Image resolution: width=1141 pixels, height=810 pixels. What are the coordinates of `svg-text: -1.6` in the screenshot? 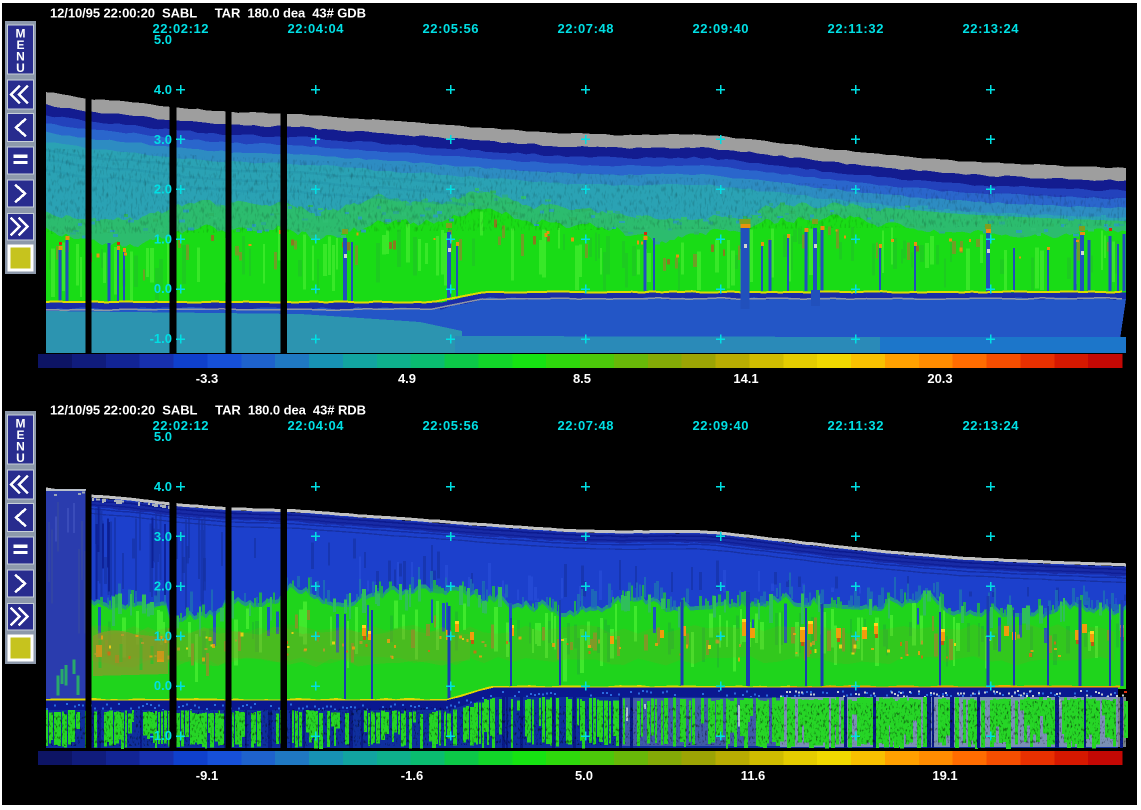 It's located at (412, 775).